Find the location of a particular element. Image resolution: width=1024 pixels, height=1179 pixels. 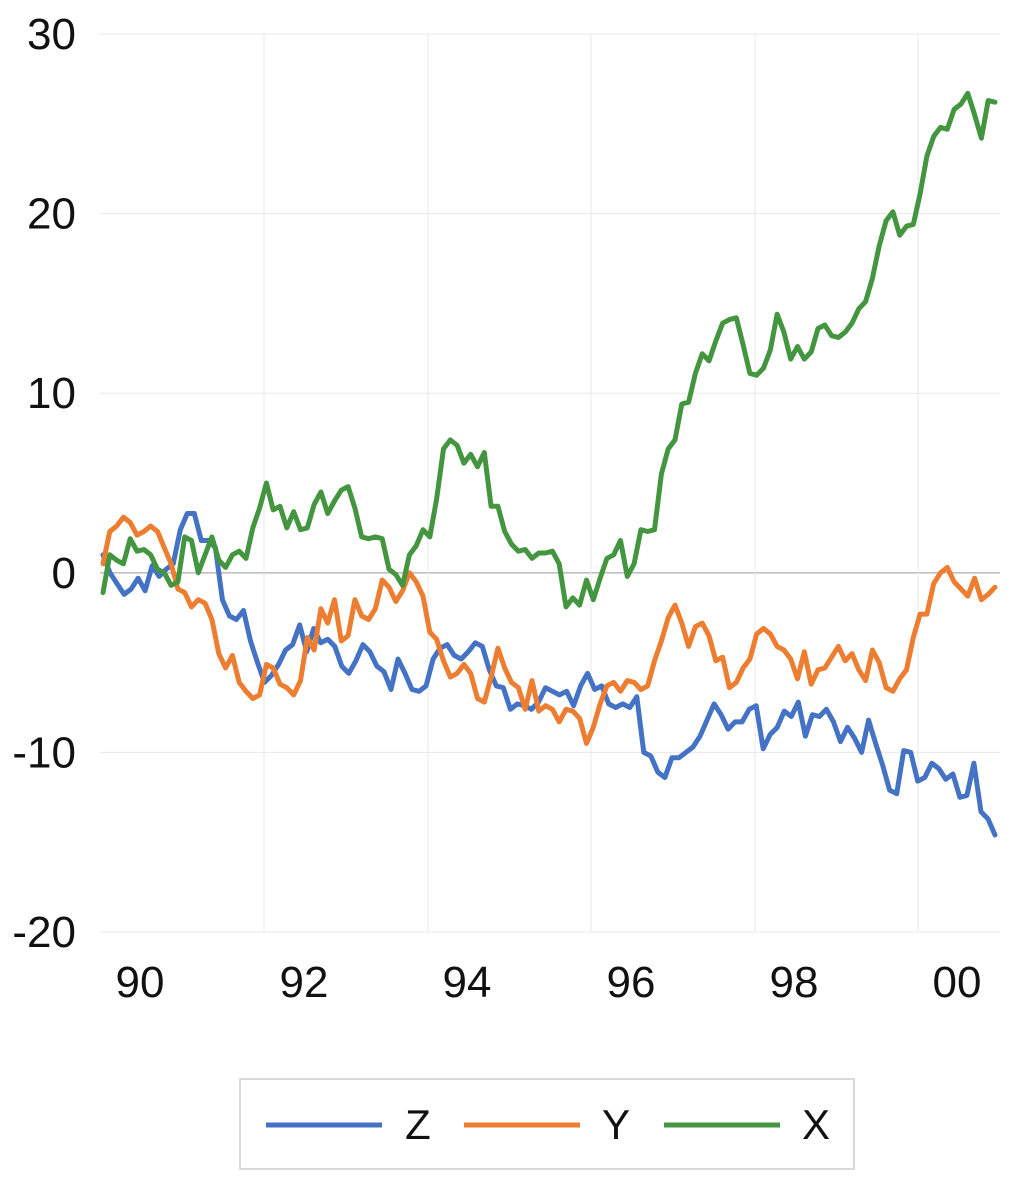

x-tick-label: 94 is located at coordinates (467, 982).